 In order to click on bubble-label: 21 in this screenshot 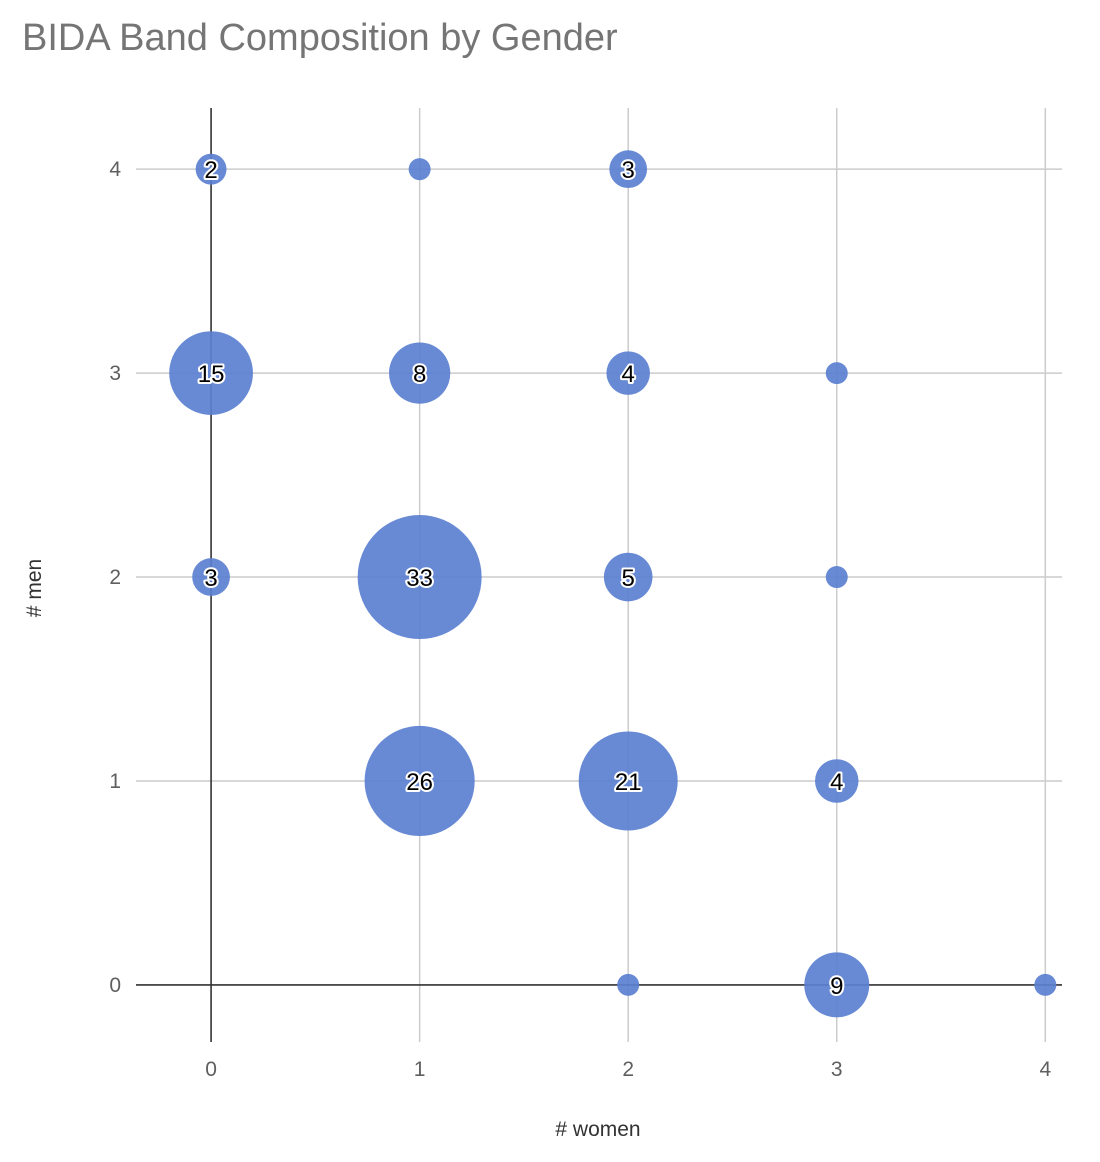, I will do `click(628, 782)`.